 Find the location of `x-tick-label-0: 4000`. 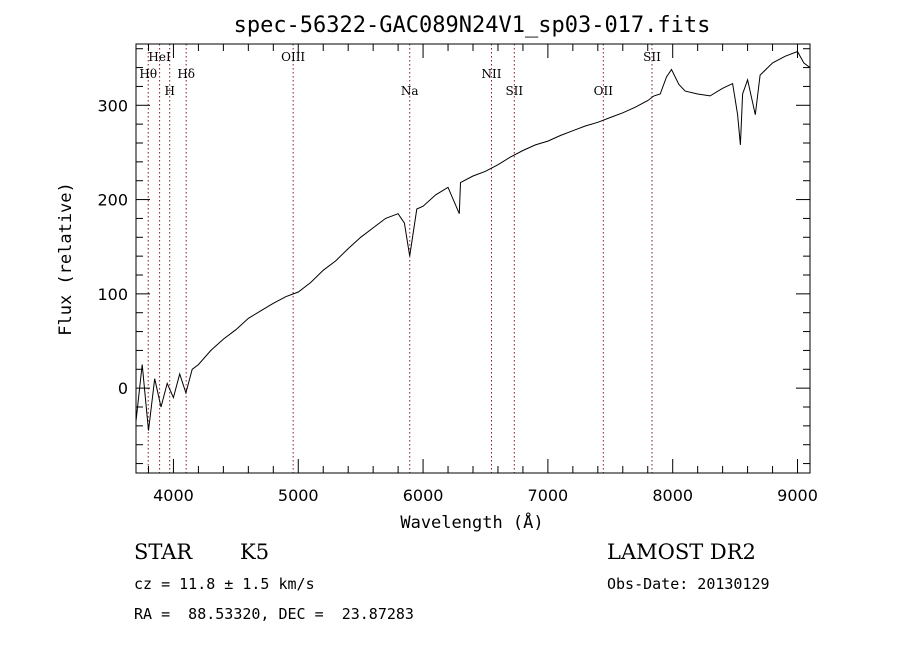

x-tick-label-0: 4000 is located at coordinates (173, 495).